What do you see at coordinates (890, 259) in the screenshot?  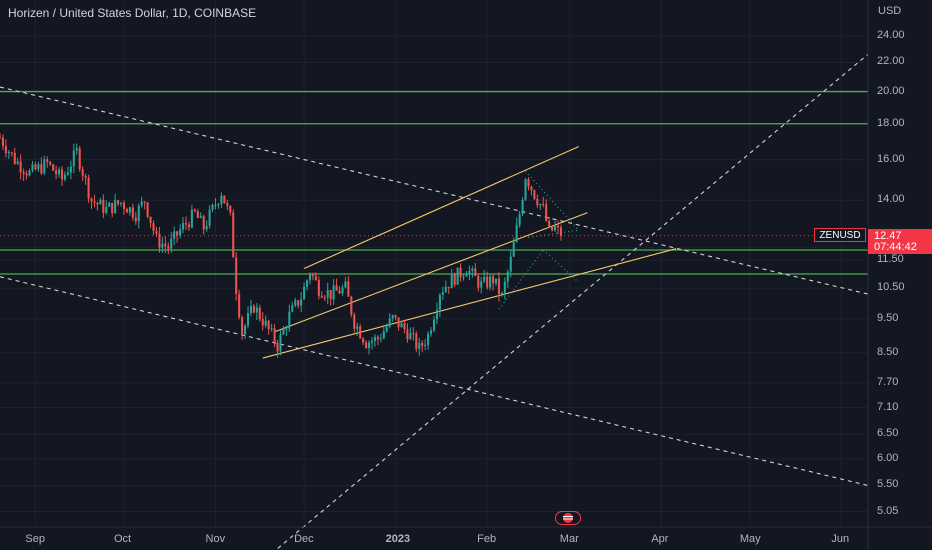 I see `price-tick-label: 11.50` at bounding box center [890, 259].